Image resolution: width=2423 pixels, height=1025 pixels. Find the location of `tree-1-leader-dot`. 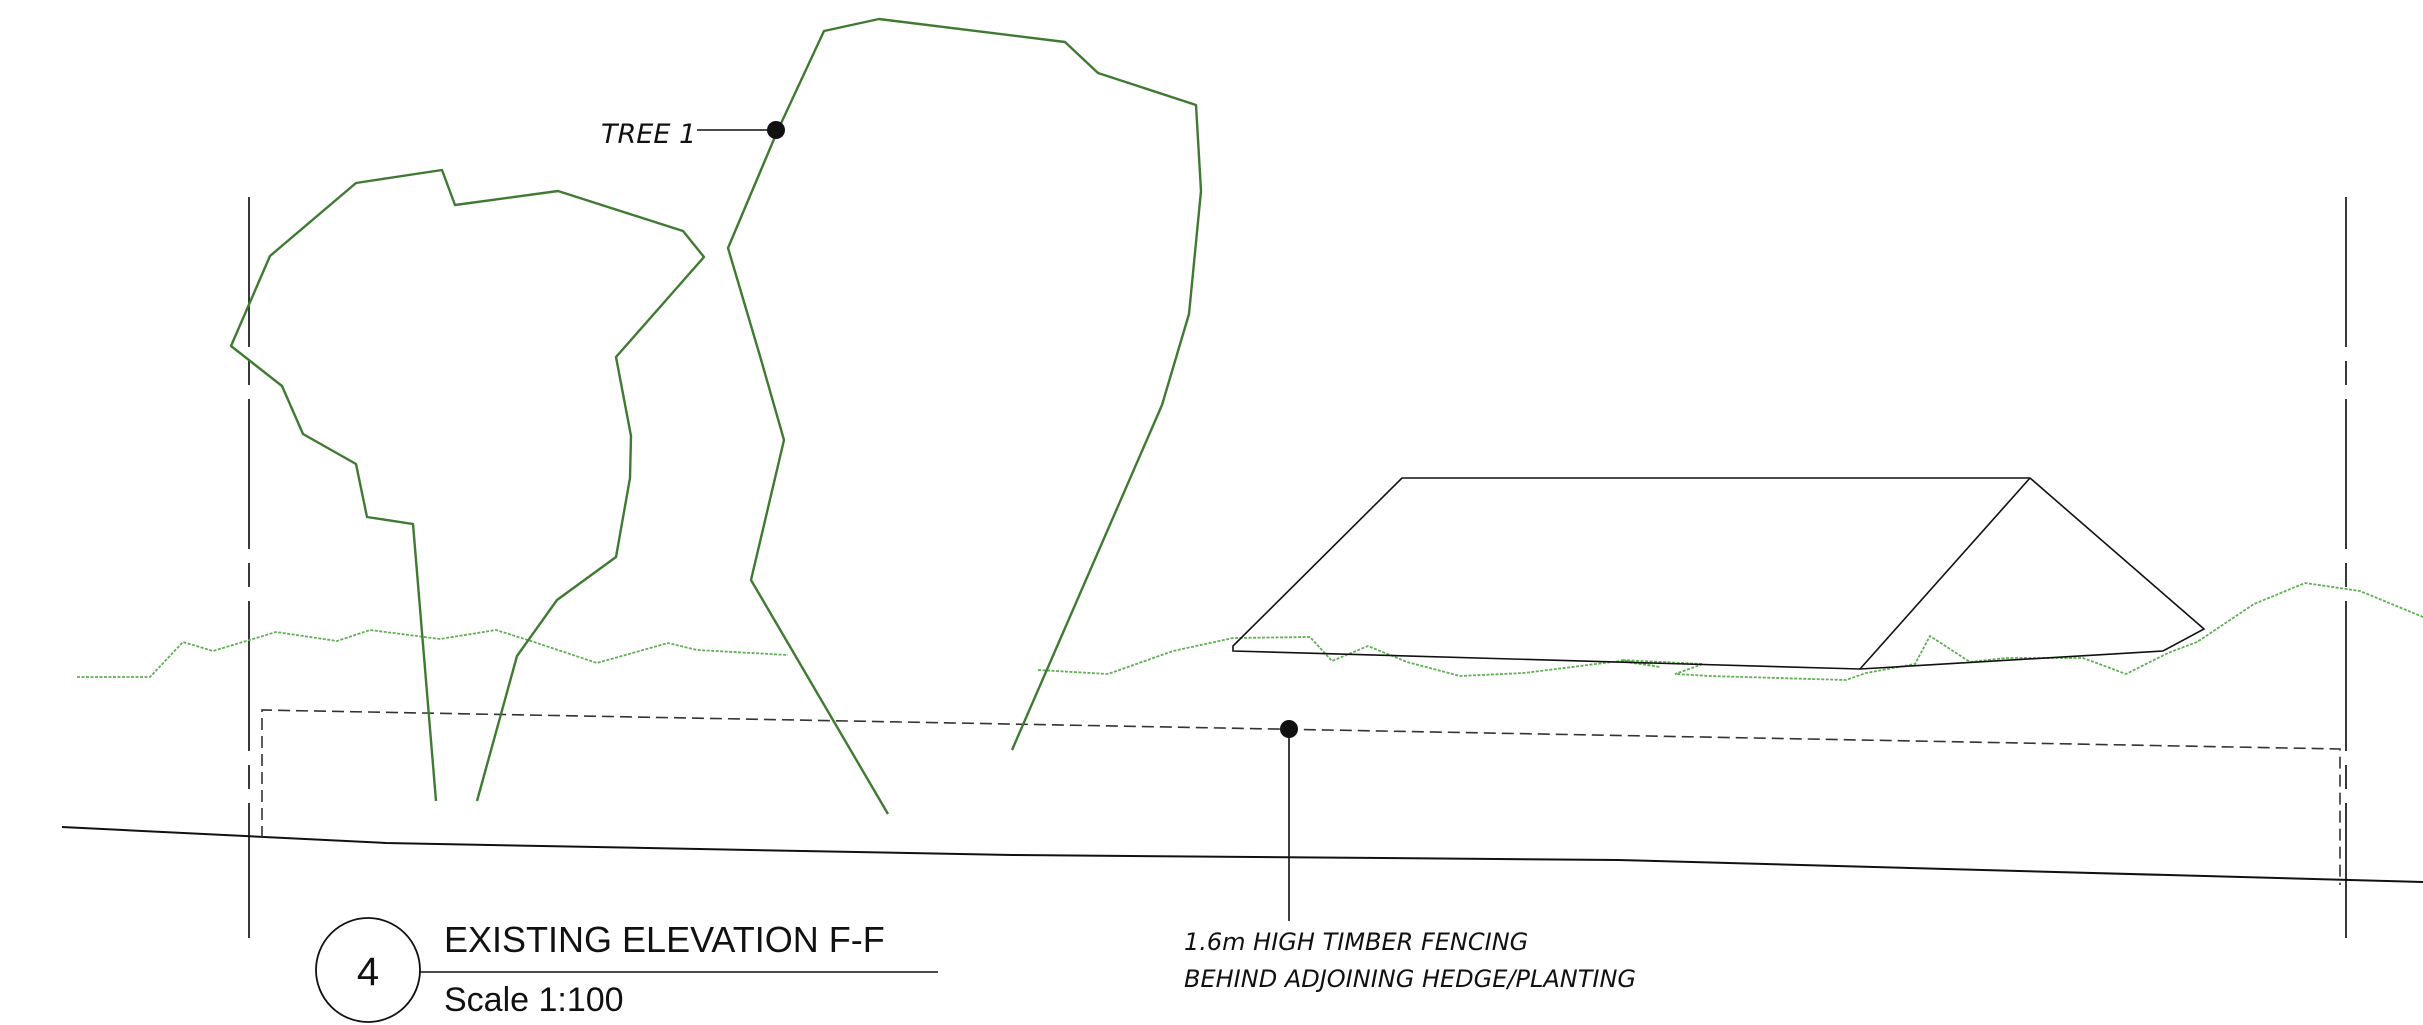

tree-1-leader-dot is located at coordinates (776, 130).